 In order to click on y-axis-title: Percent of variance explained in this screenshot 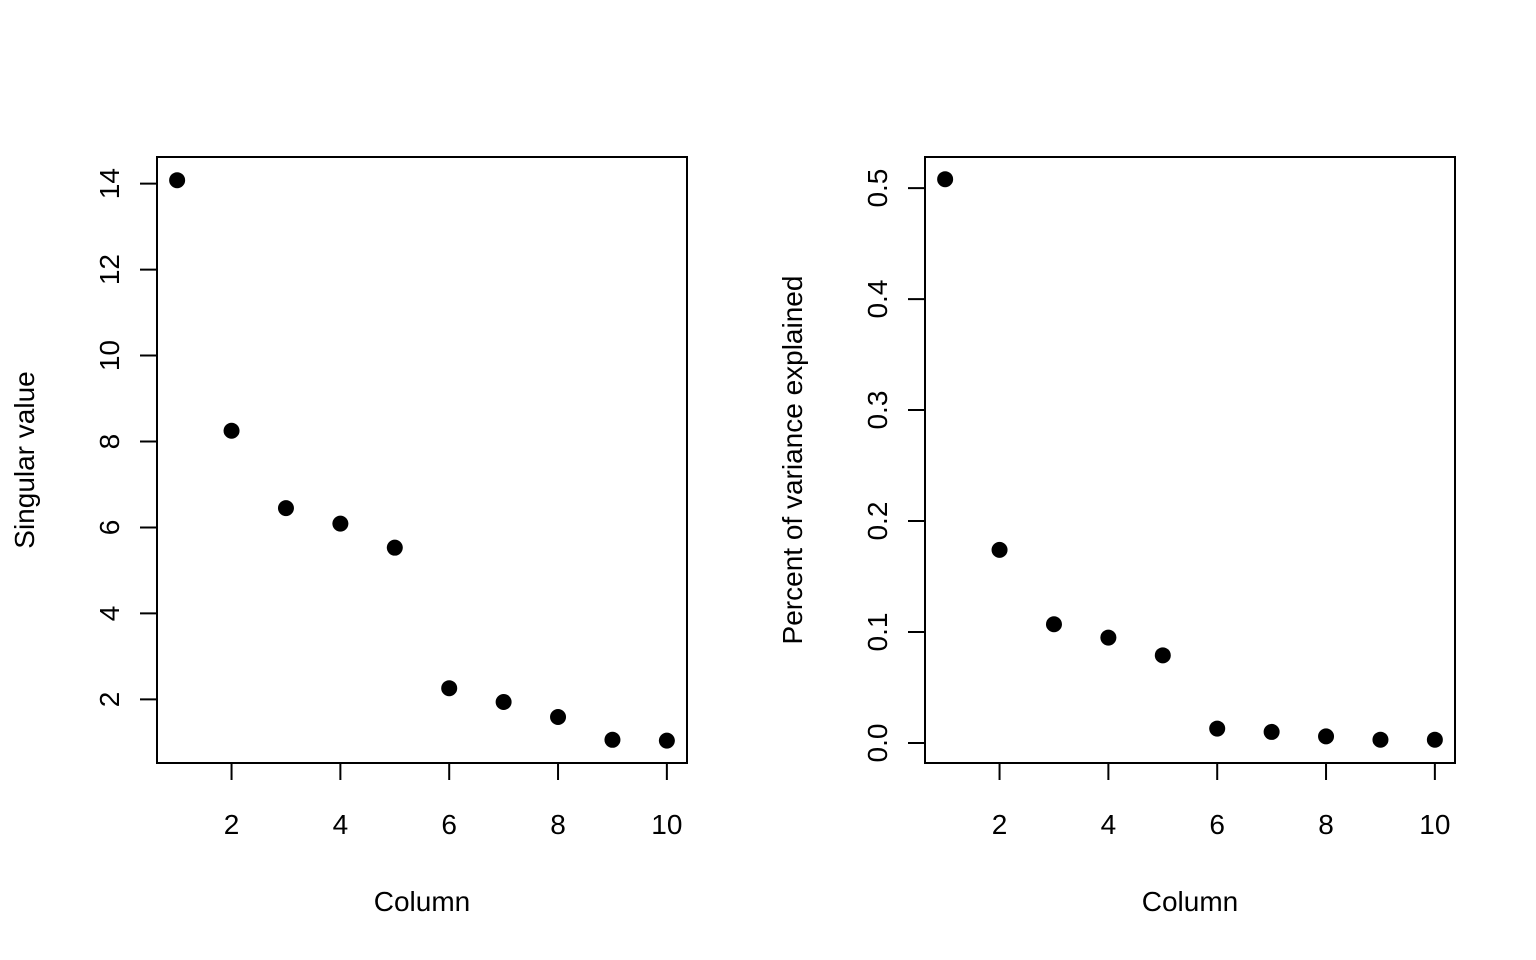, I will do `click(792, 460)`.